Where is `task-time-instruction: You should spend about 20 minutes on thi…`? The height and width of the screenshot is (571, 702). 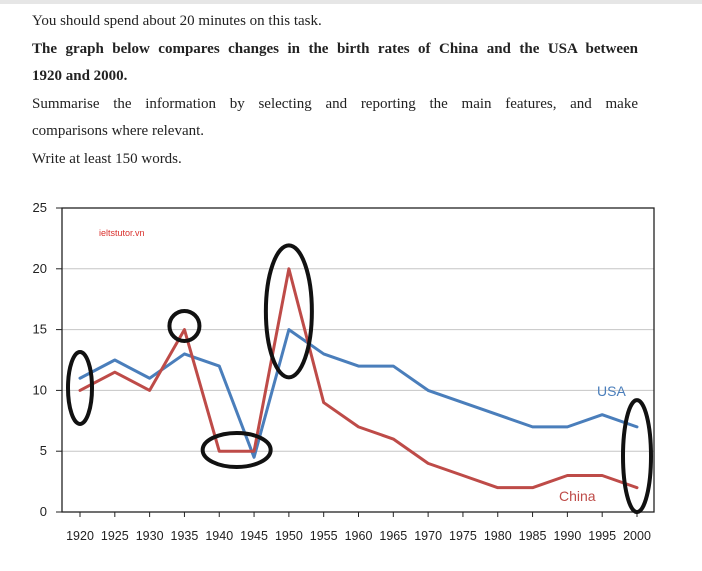
task-time-instruction: You should spend about 20 minutes on thi… is located at coordinates (177, 21).